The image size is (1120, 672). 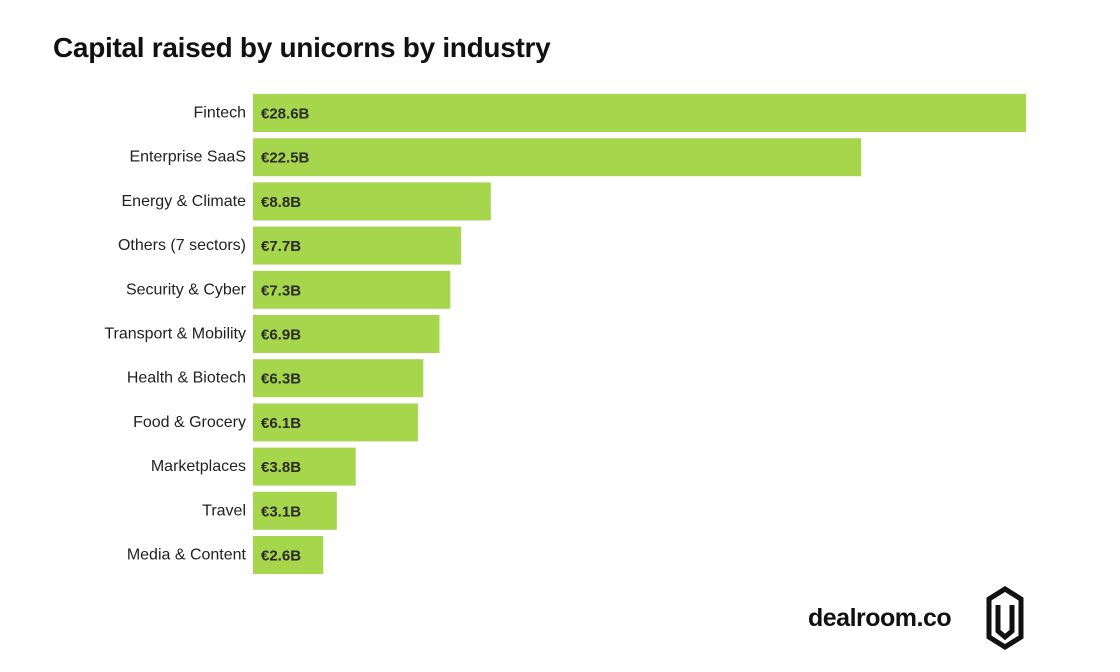 What do you see at coordinates (346, 334) in the screenshot?
I see `bar-transport-mobility` at bounding box center [346, 334].